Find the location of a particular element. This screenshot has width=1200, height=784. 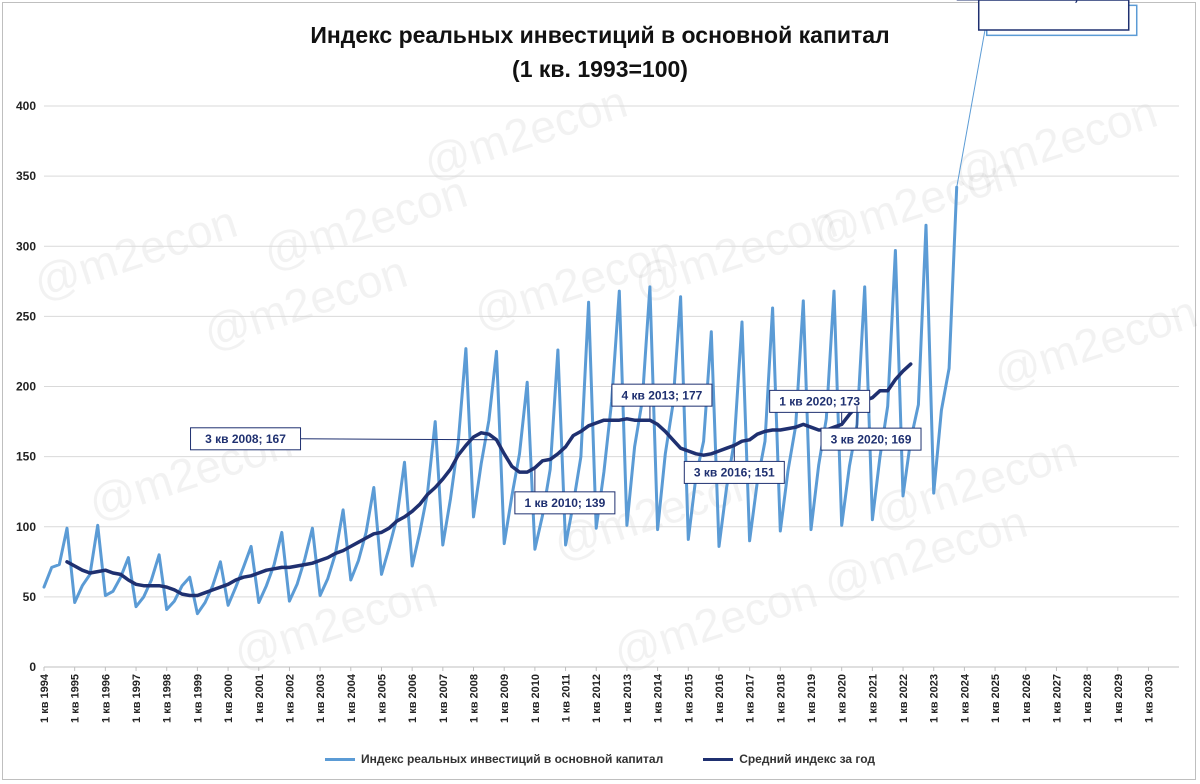

legend-item-annual: Средний индекс за год is located at coordinates (789, 759).